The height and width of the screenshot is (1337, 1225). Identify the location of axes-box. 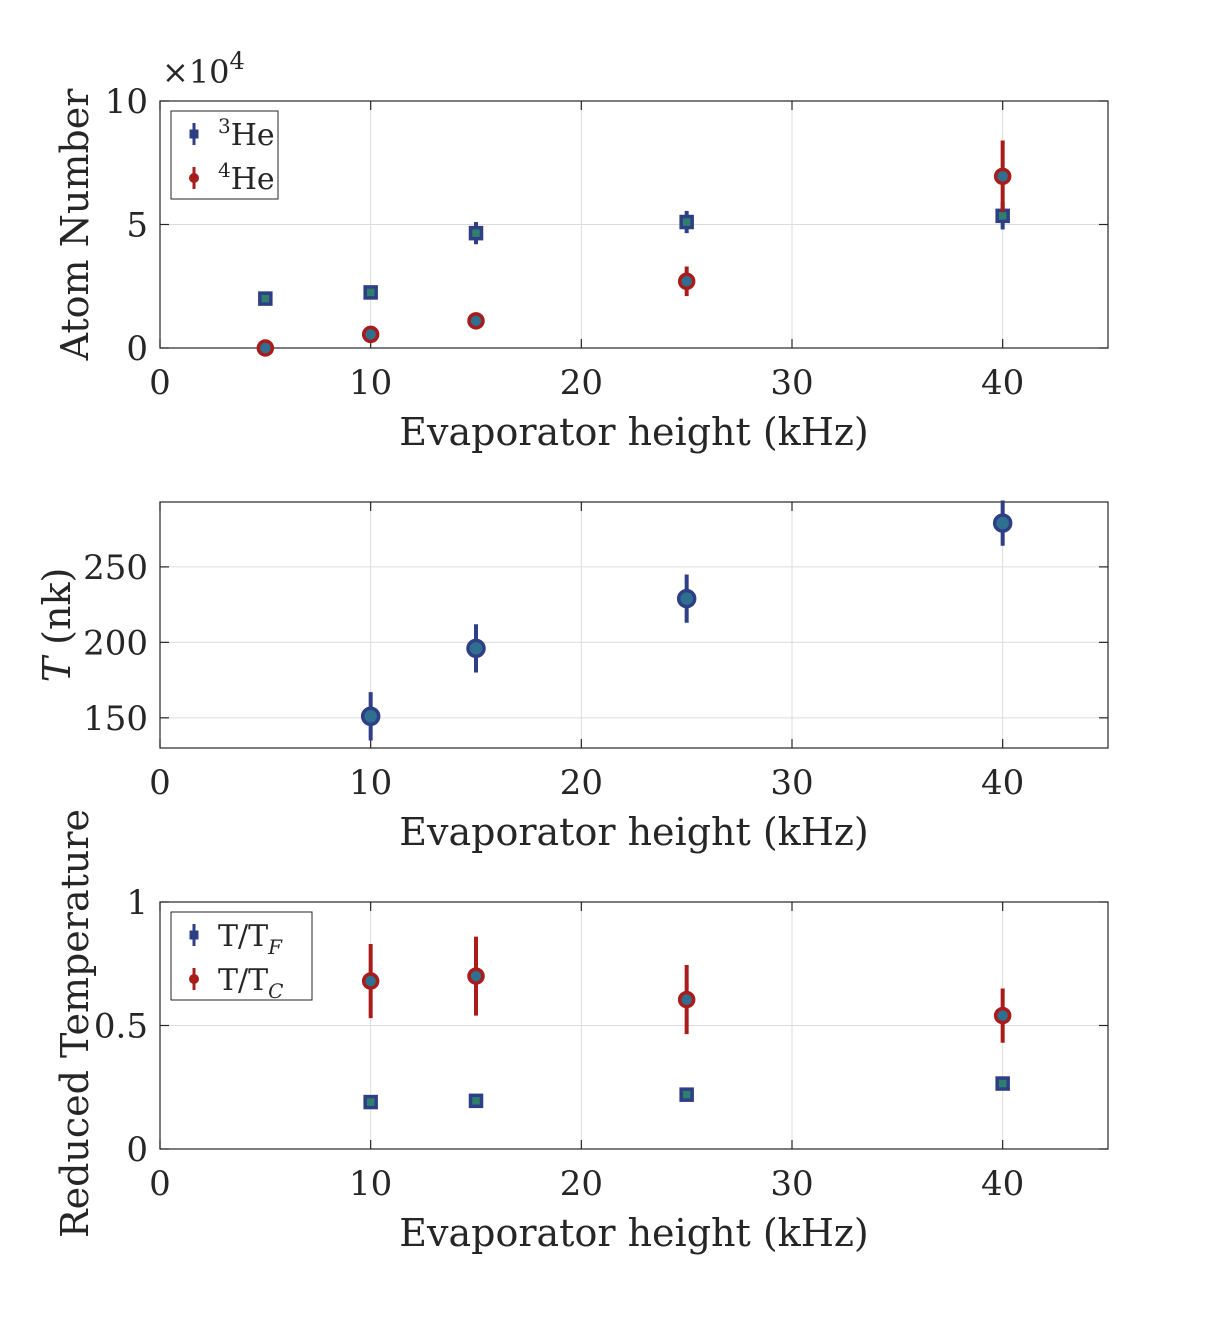
(634, 625).